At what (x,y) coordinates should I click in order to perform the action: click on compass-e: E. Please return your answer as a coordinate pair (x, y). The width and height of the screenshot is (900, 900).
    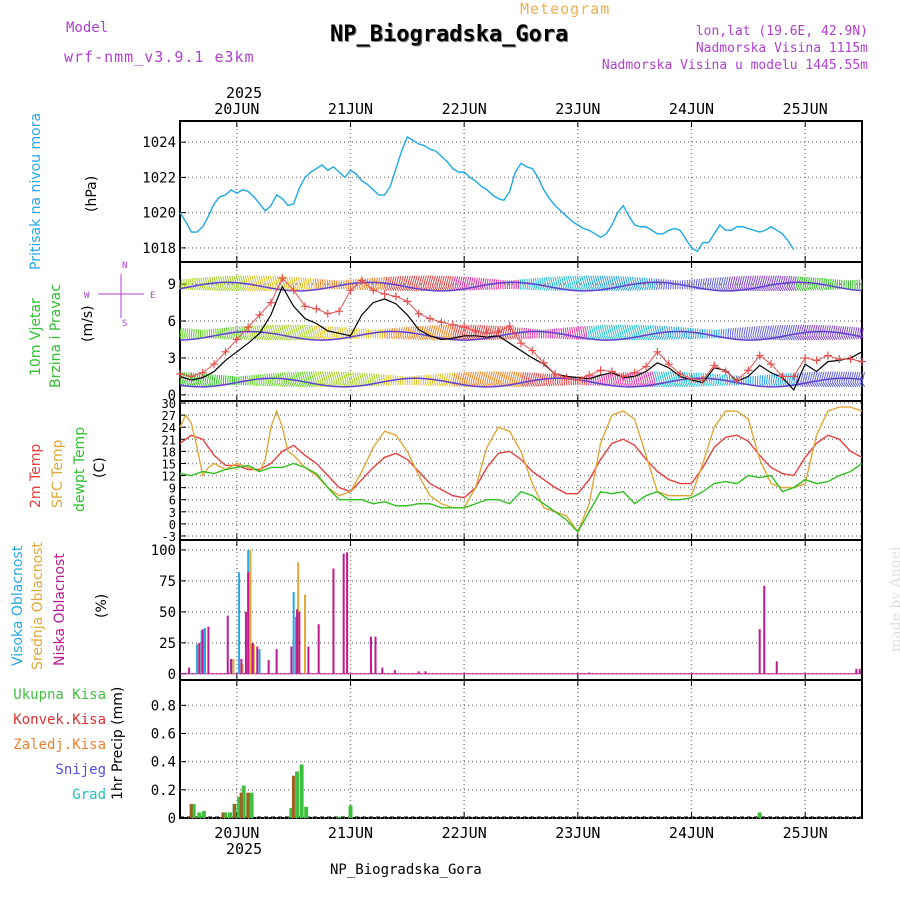
    Looking at the image, I should click on (152, 296).